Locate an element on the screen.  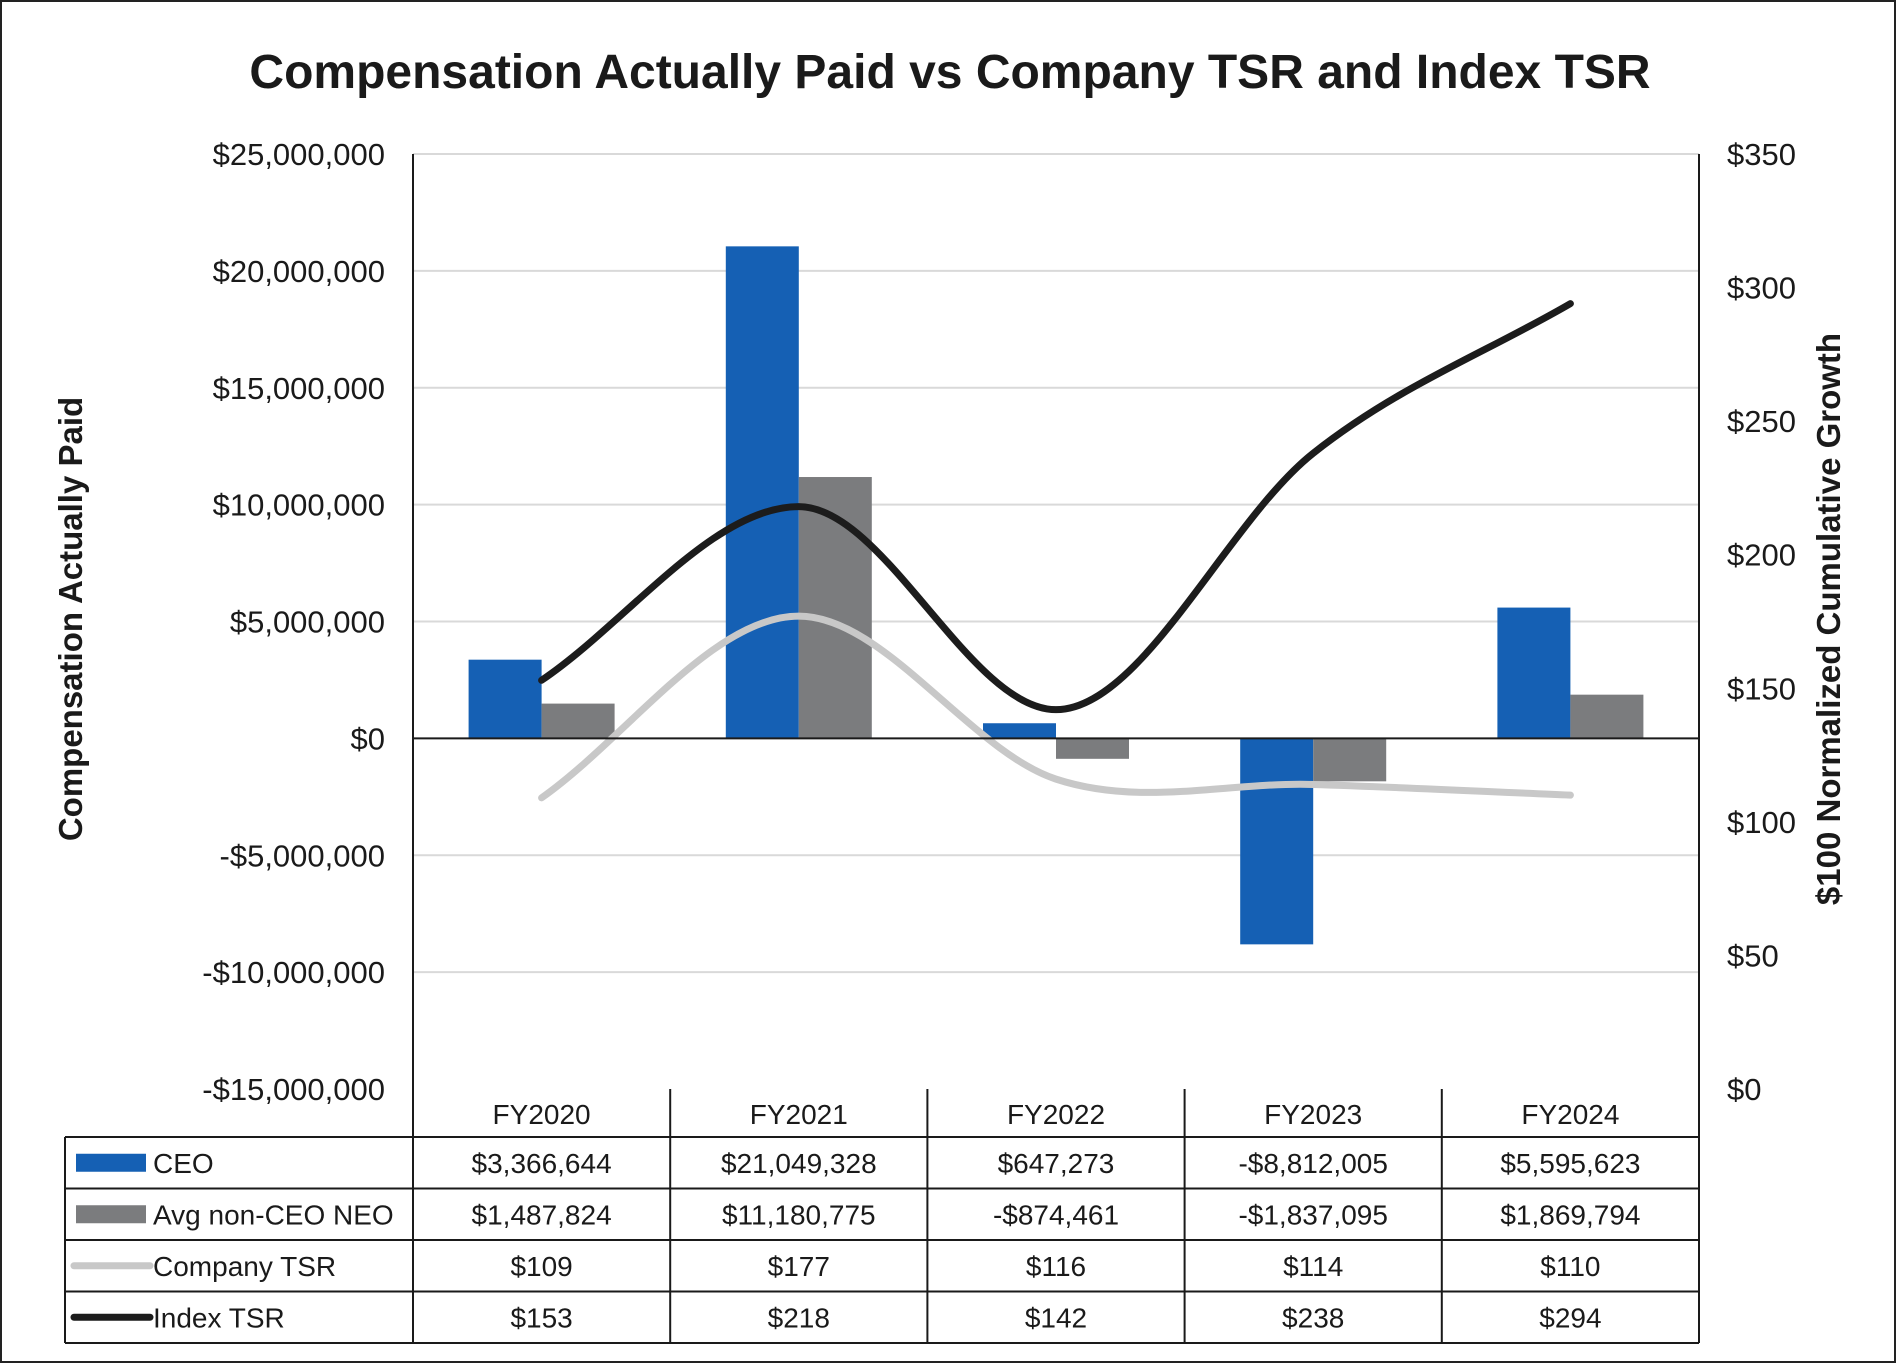
legend-label: CEO is located at coordinates (183, 1163).